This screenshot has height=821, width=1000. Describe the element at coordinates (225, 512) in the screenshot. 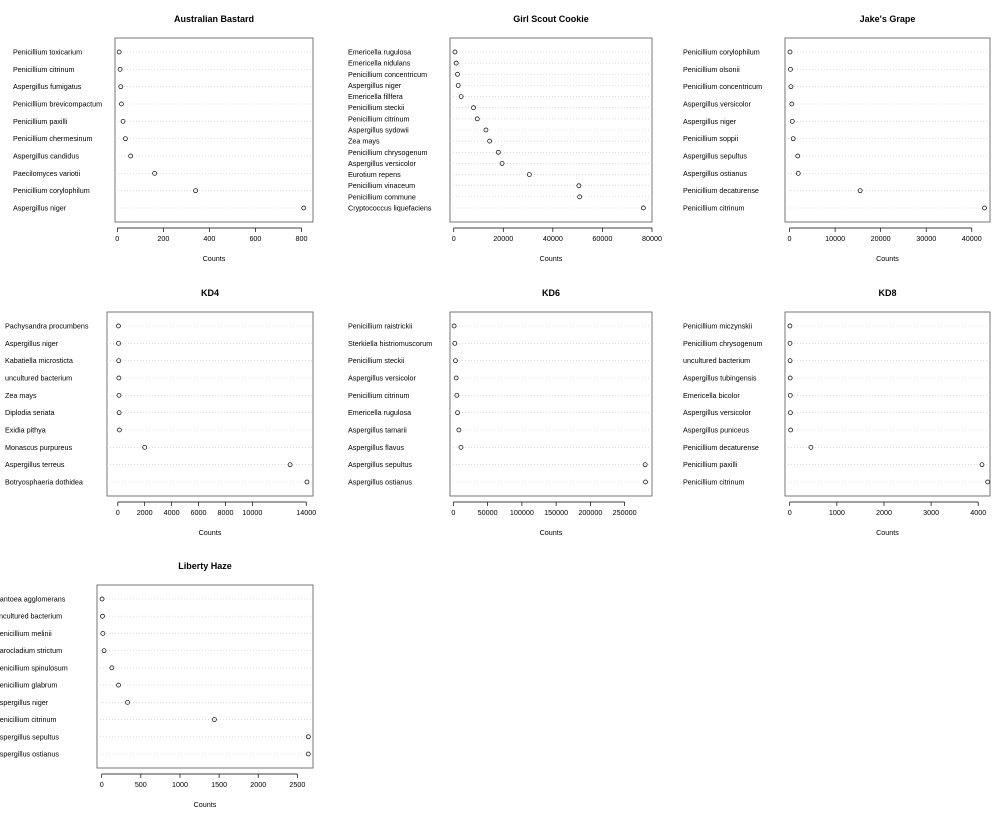

I see `x-tick-label: 8000` at that location.